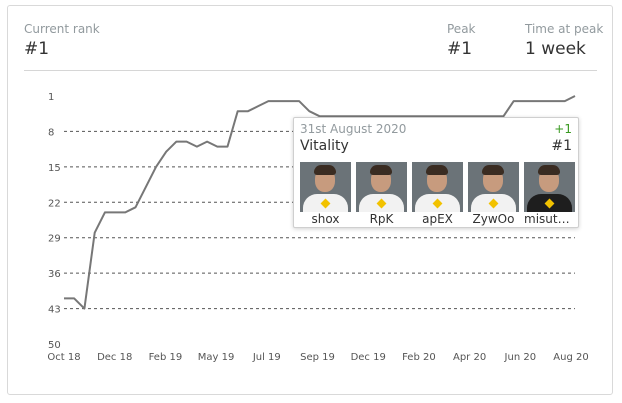 Image resolution: width=622 pixels, height=403 pixels. Describe the element at coordinates (54, 345) in the screenshot. I see `y-tick-label: 50` at that location.